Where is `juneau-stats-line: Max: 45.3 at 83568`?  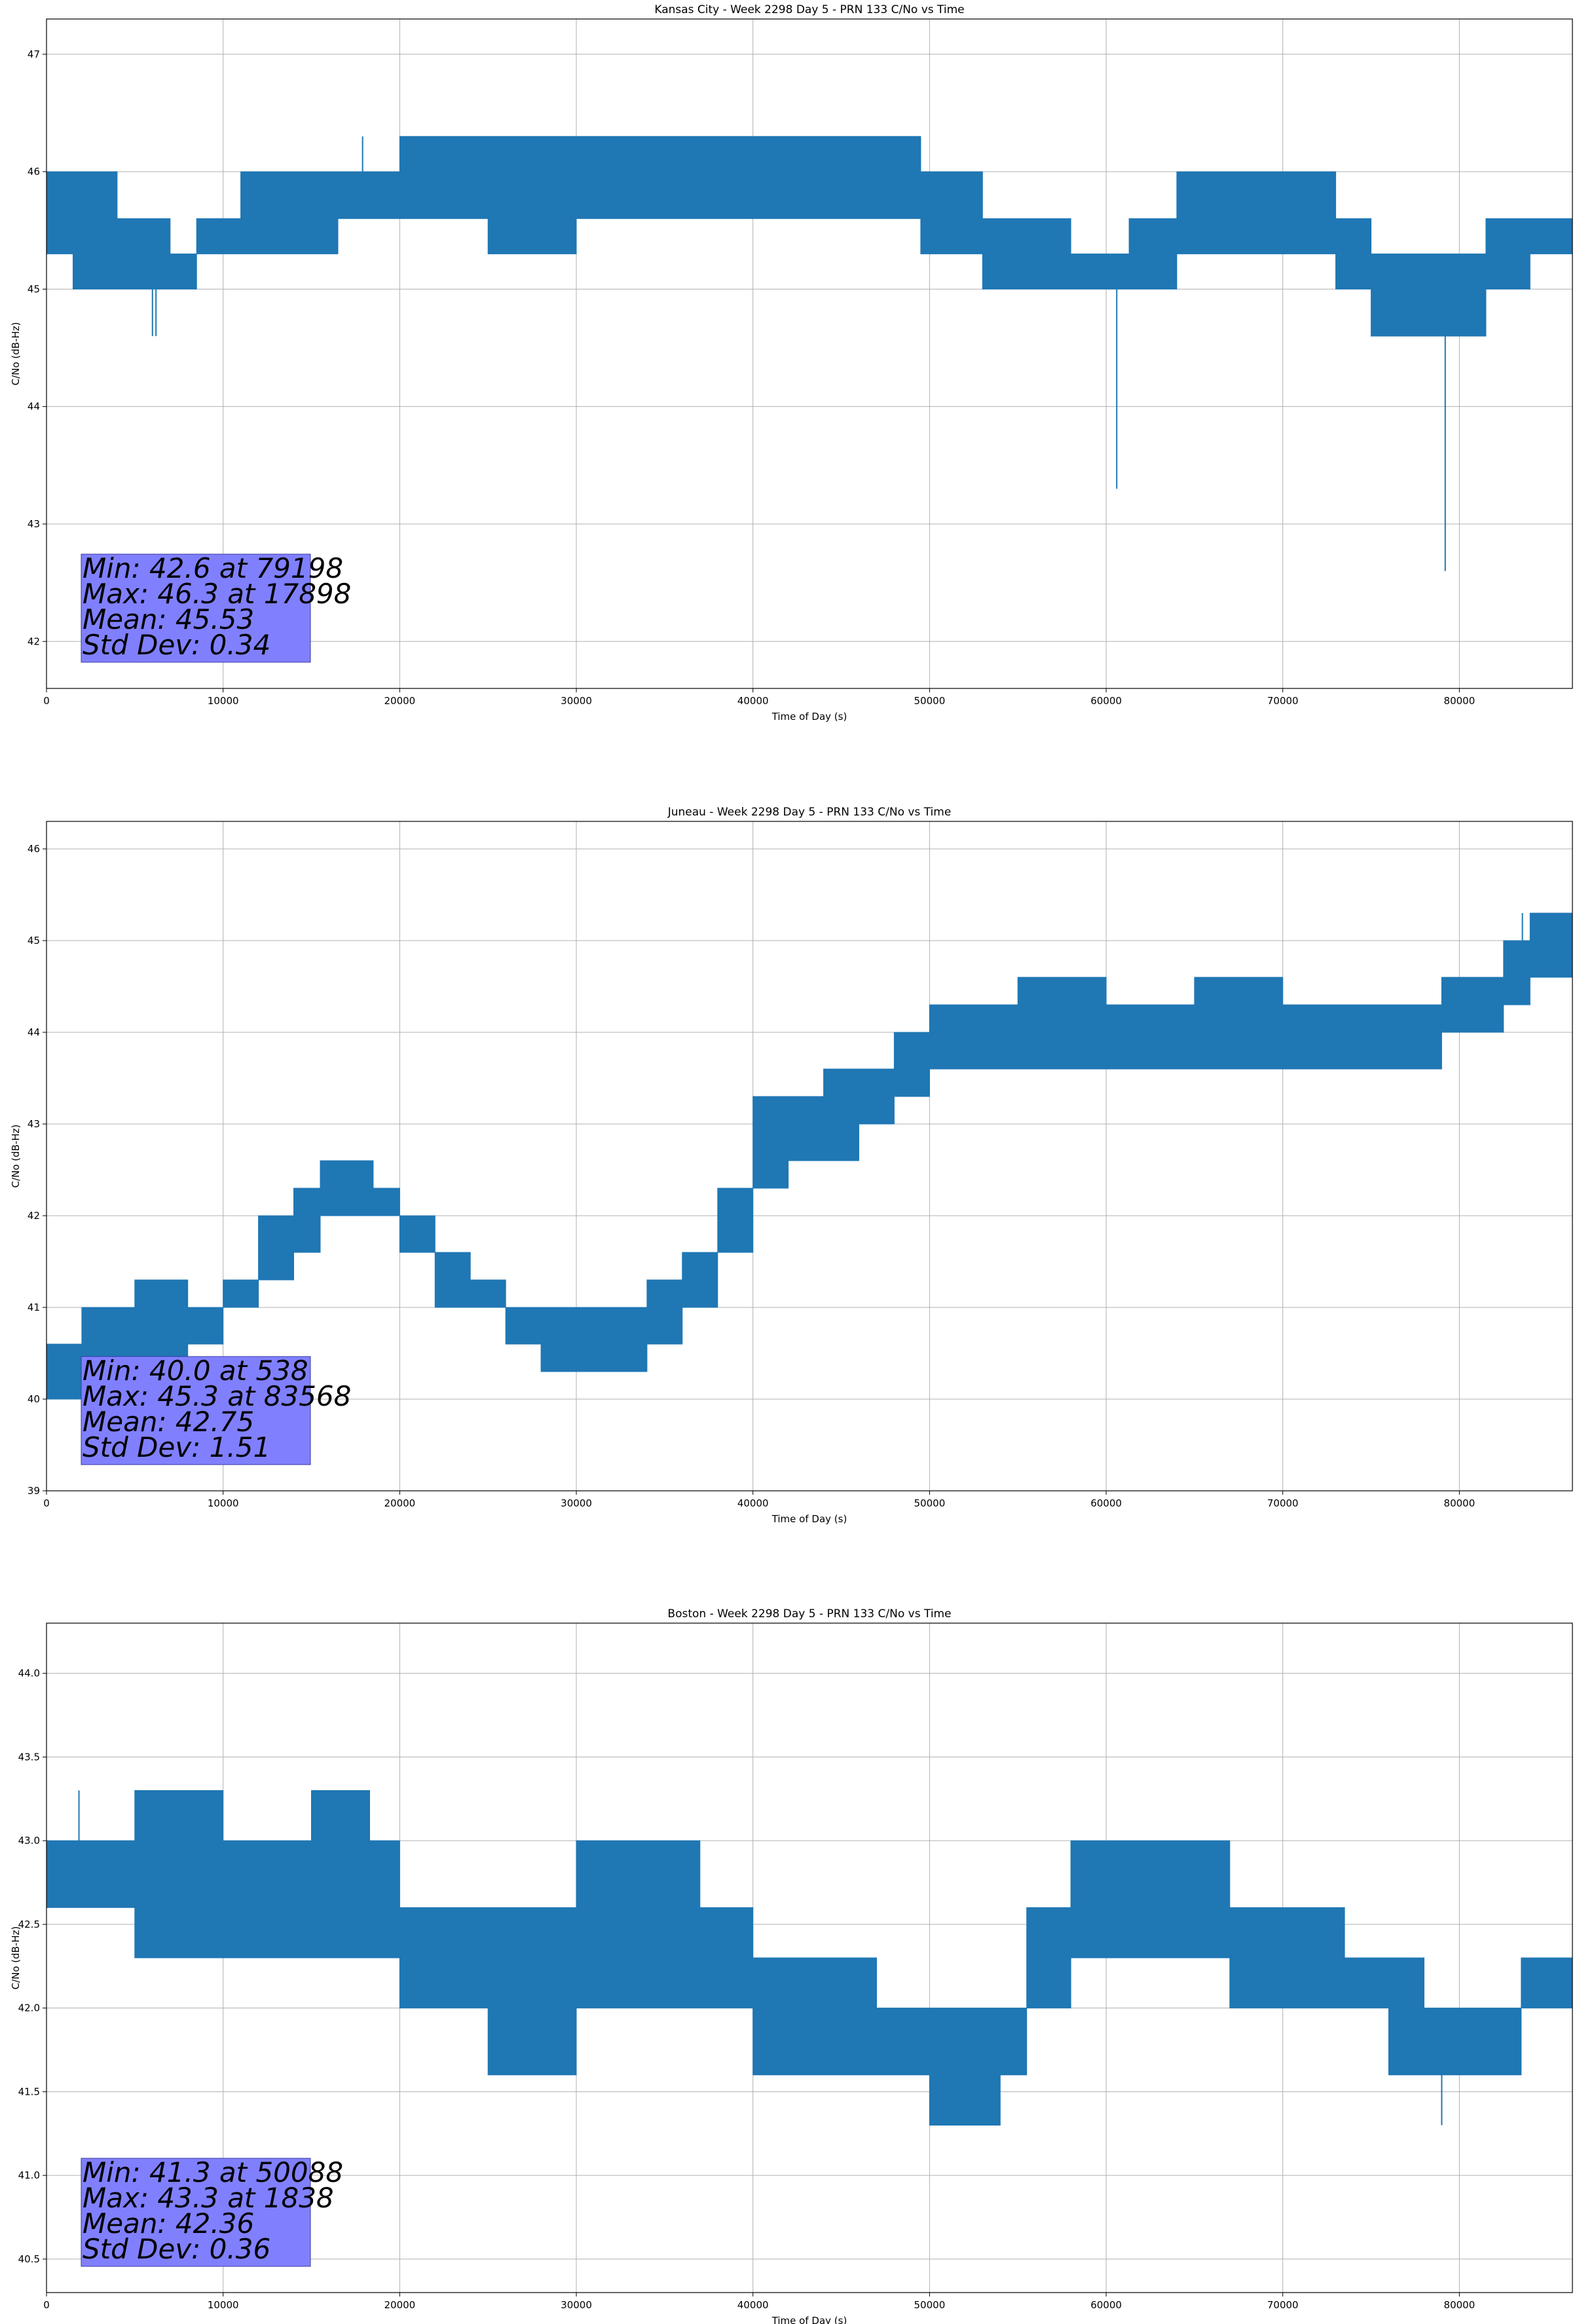 juneau-stats-line: Max: 45.3 at 83568 is located at coordinates (217, 1396).